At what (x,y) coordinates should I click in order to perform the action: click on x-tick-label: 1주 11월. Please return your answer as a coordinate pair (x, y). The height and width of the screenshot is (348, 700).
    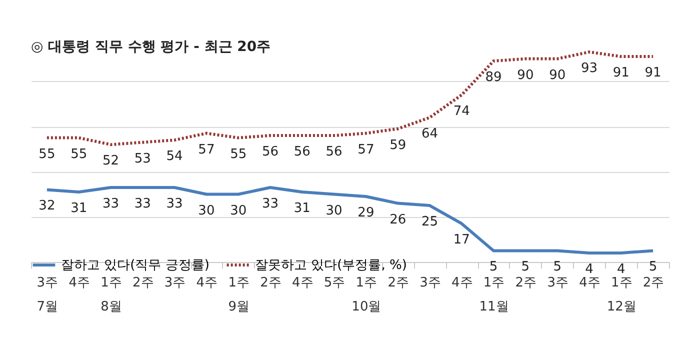
    Looking at the image, I should click on (494, 295).